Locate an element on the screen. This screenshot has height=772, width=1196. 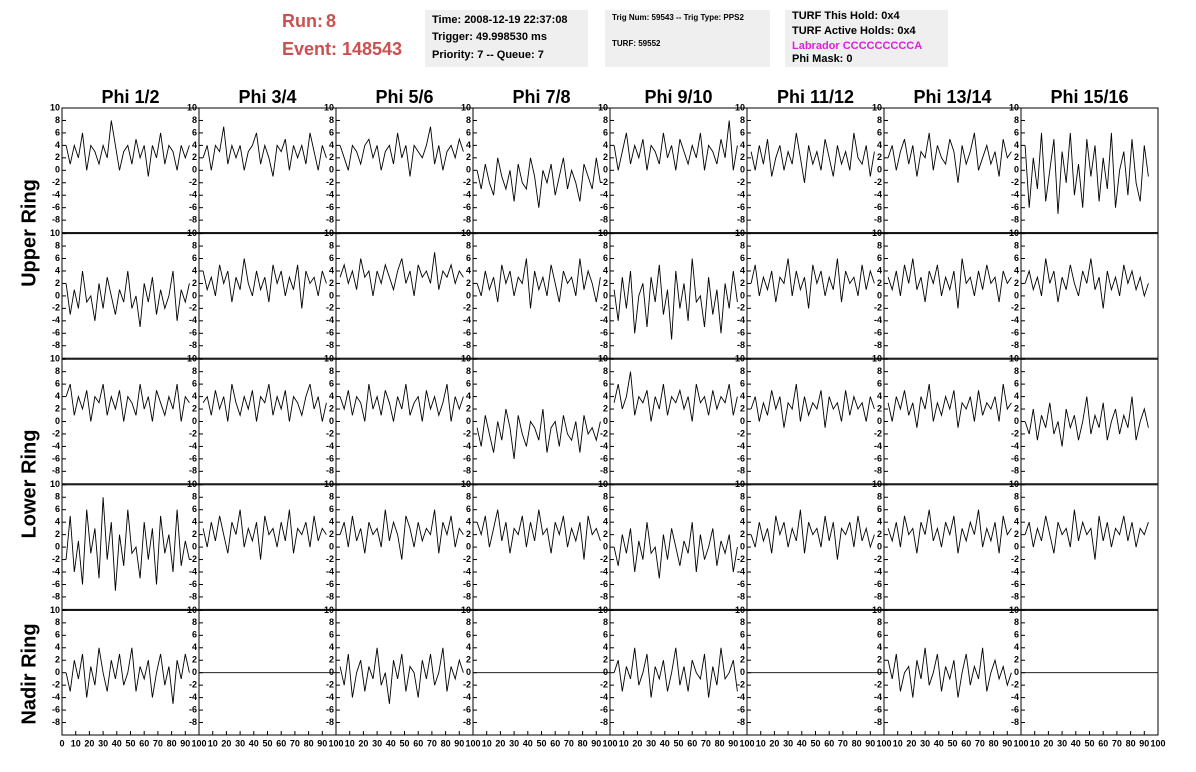
column-title: Phi 11/12 is located at coordinates (815, 97).